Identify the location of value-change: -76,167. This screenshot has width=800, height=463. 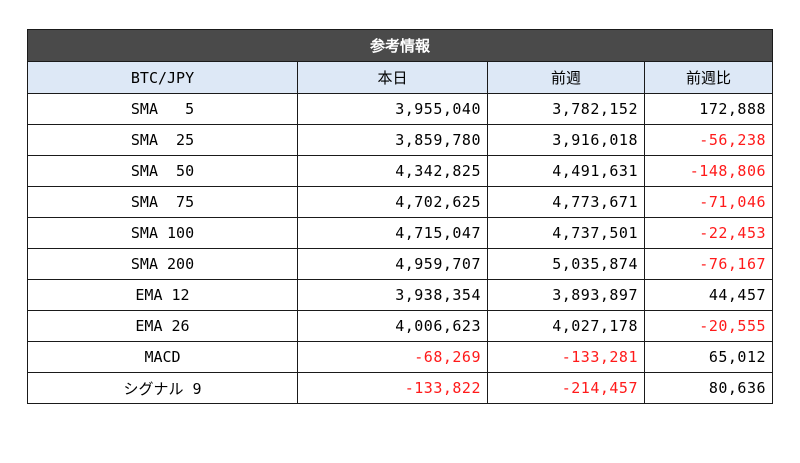
(708, 264).